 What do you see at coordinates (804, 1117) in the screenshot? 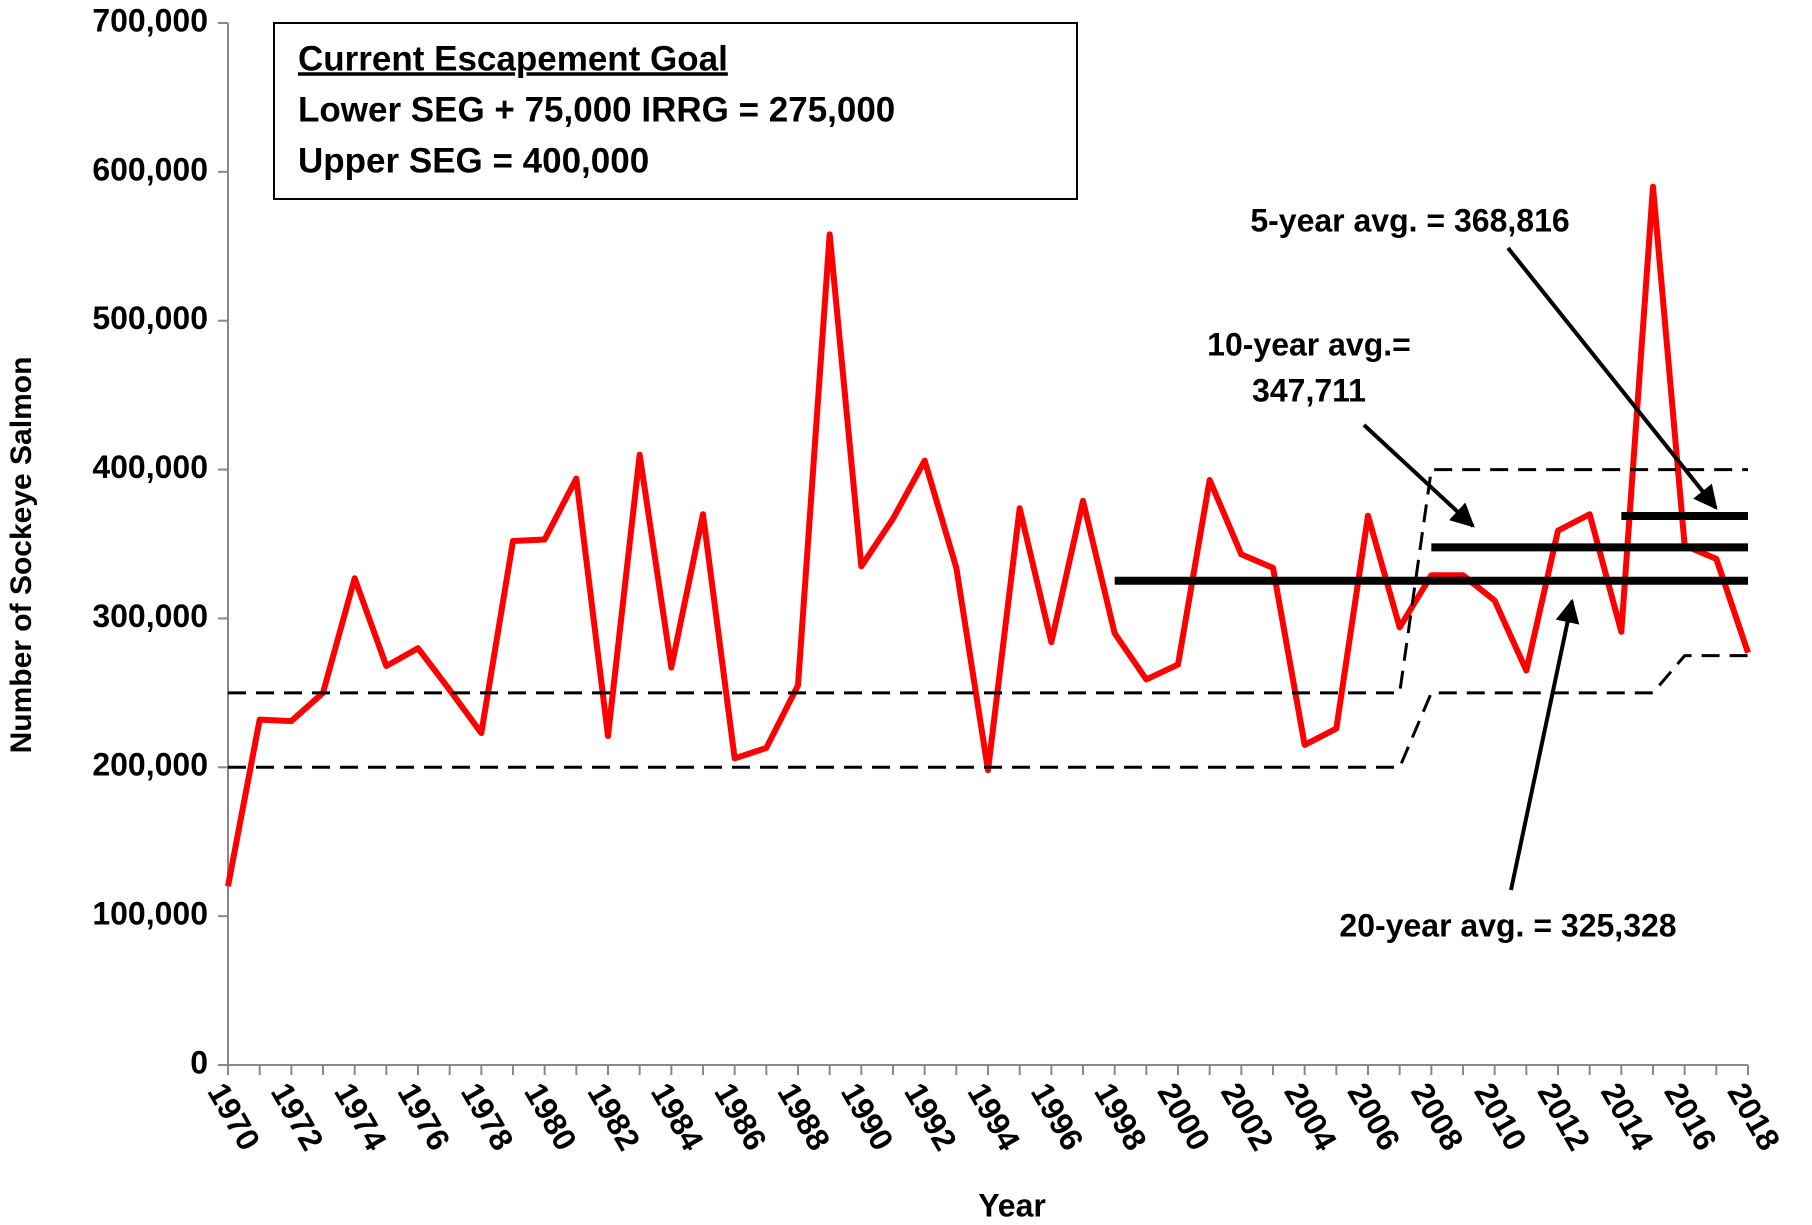
I see `x-tick-label: 1988` at bounding box center [804, 1117].